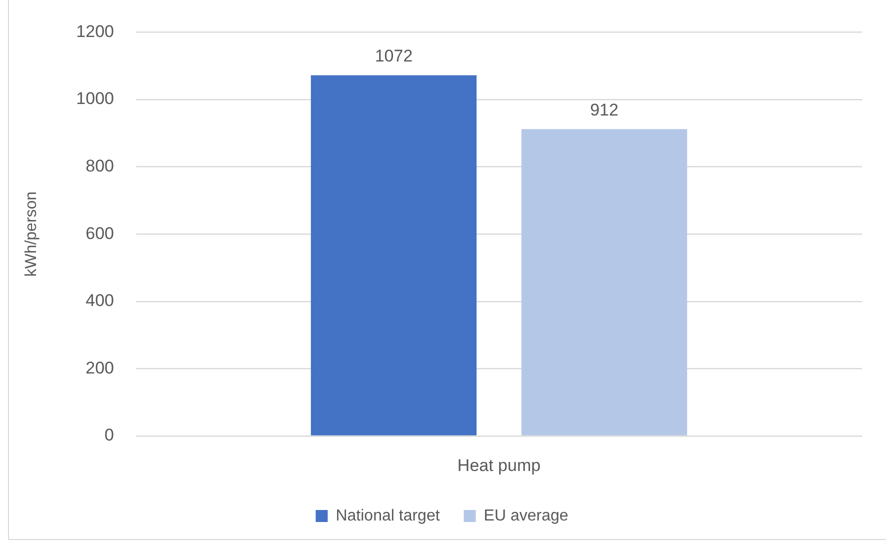  What do you see at coordinates (31, 234) in the screenshot?
I see `y-axis-title: kWh/person` at bounding box center [31, 234].